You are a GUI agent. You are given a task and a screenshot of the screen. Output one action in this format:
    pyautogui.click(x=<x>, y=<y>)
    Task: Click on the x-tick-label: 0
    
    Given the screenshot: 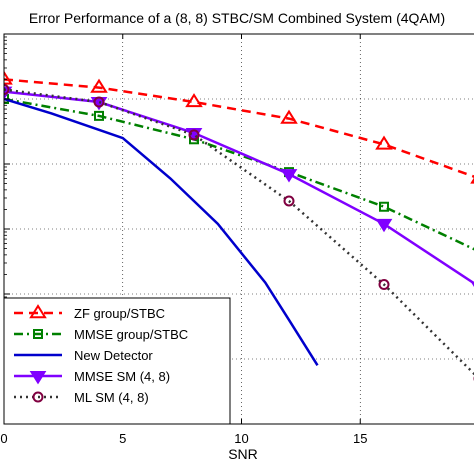 What is the action you would take?
    pyautogui.click(x=3, y=438)
    